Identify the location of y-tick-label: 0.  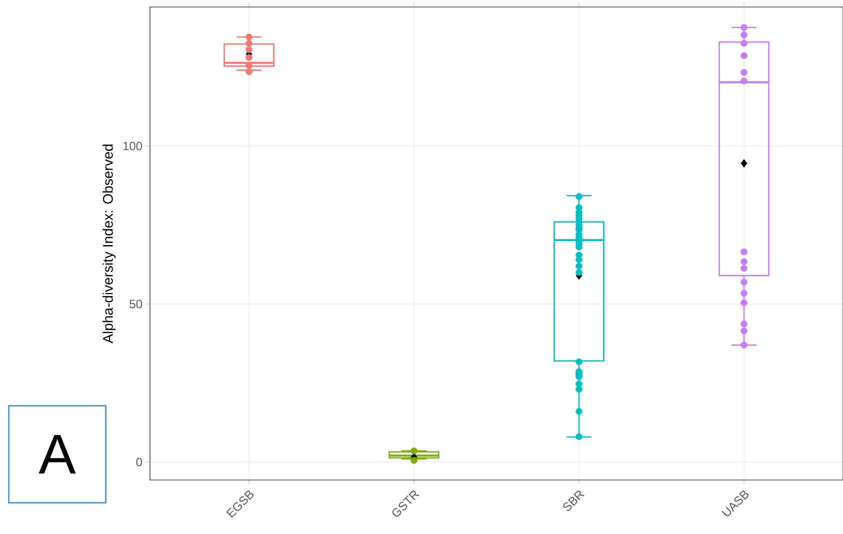
(139, 462).